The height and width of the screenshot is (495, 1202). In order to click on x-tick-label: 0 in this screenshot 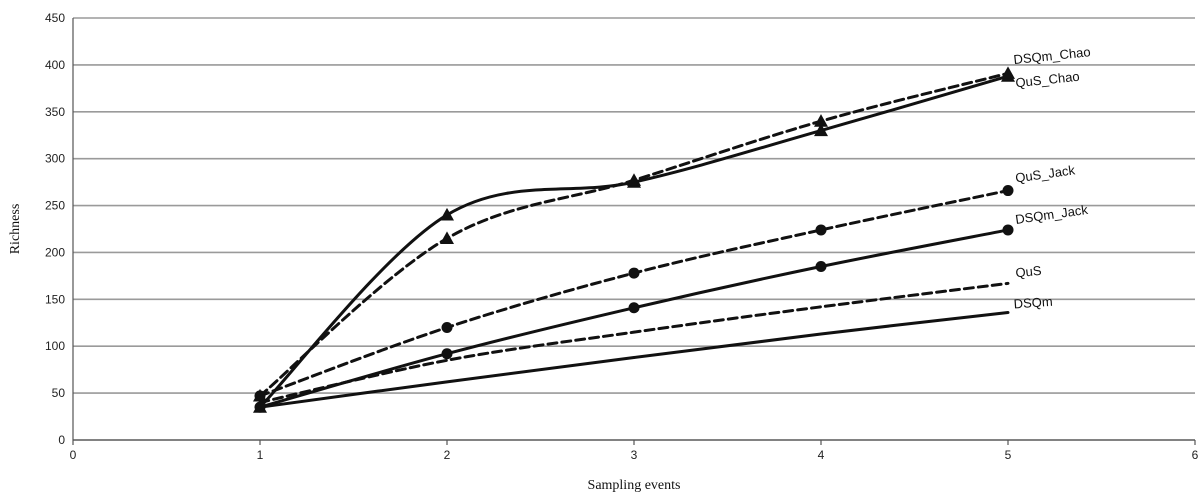, I will do `click(73, 455)`.